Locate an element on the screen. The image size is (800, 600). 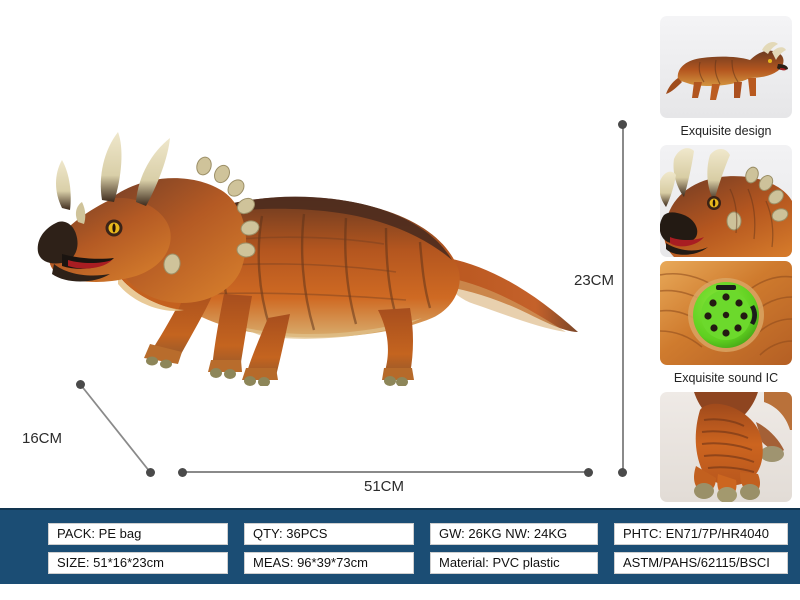
height-measure-dot-top is located at coordinates (622, 124).